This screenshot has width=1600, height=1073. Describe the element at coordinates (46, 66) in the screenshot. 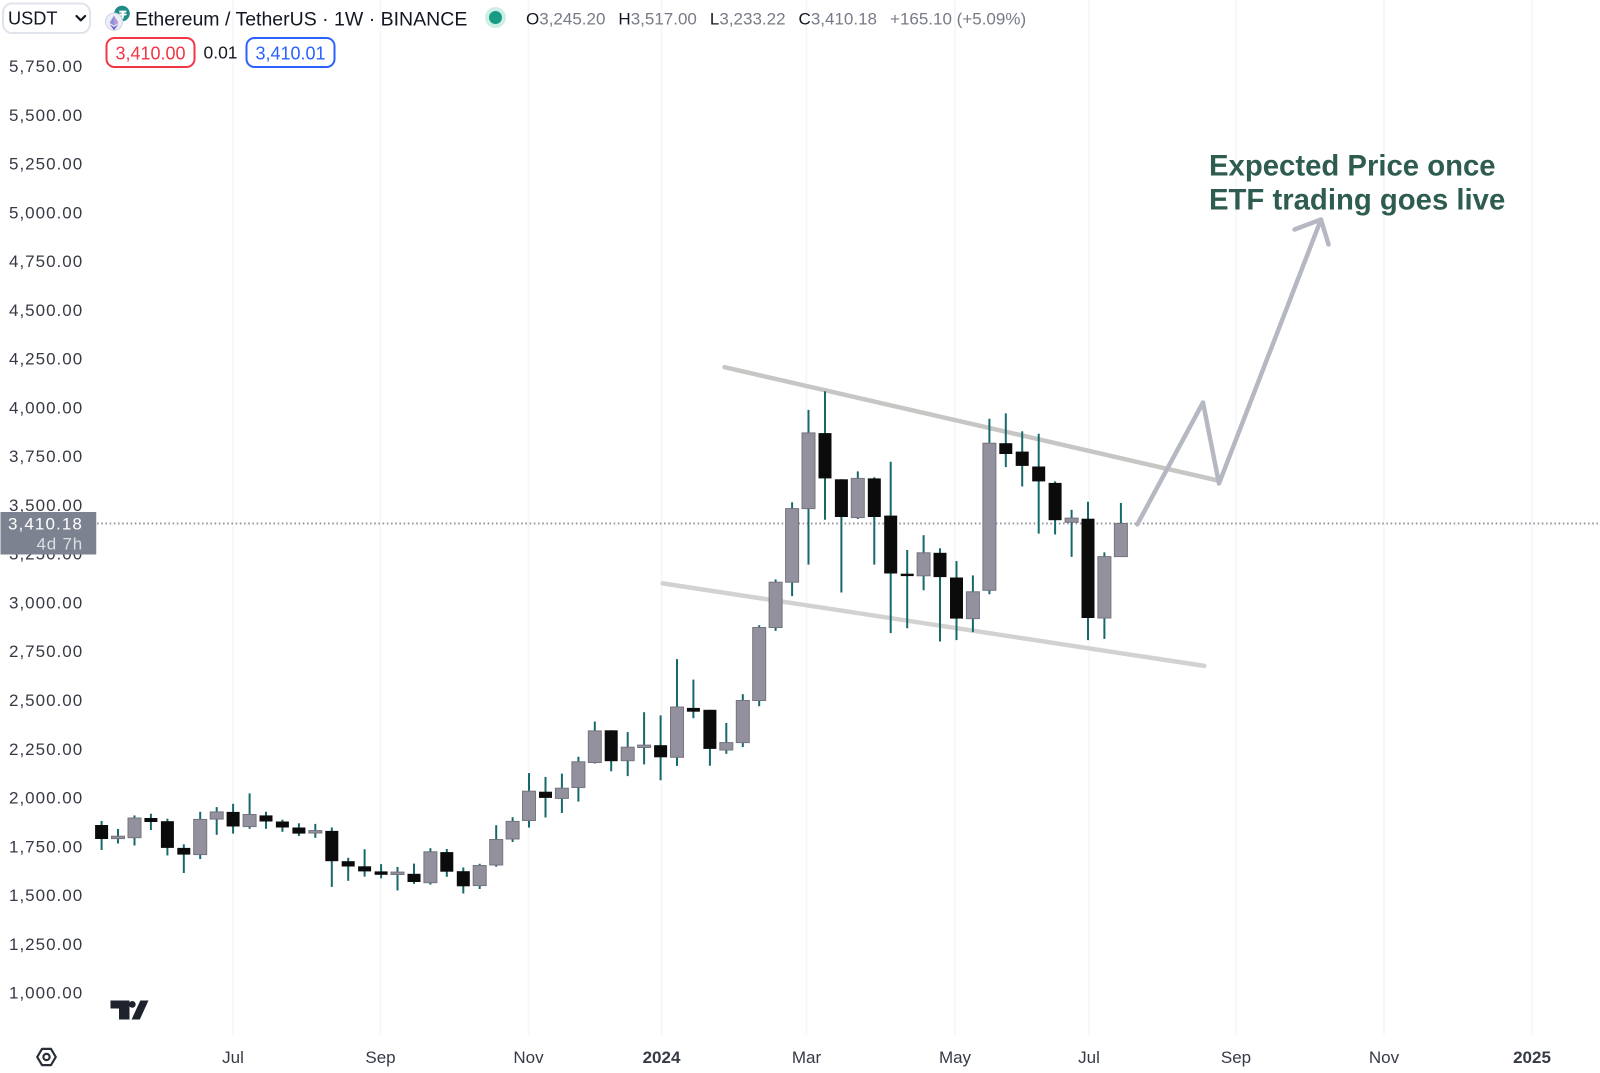

I see `svg-text: 5,750.00` at that location.